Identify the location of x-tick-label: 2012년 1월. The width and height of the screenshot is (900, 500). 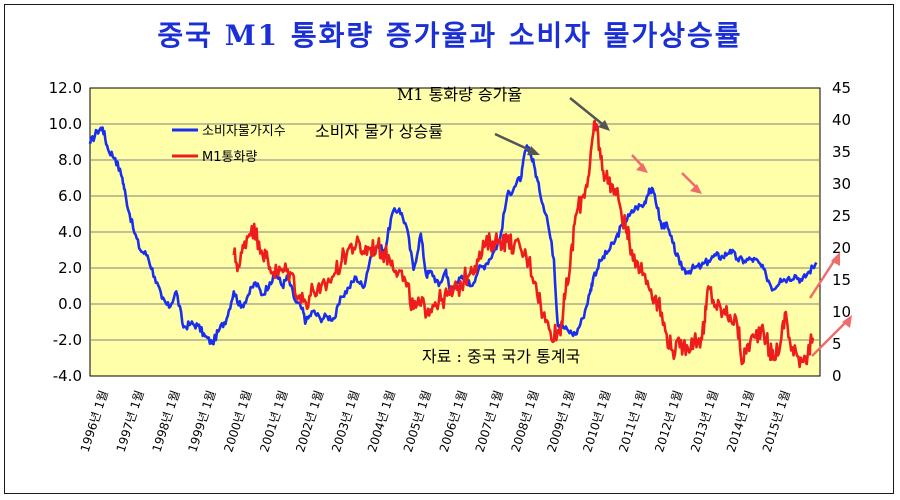
(668, 421).